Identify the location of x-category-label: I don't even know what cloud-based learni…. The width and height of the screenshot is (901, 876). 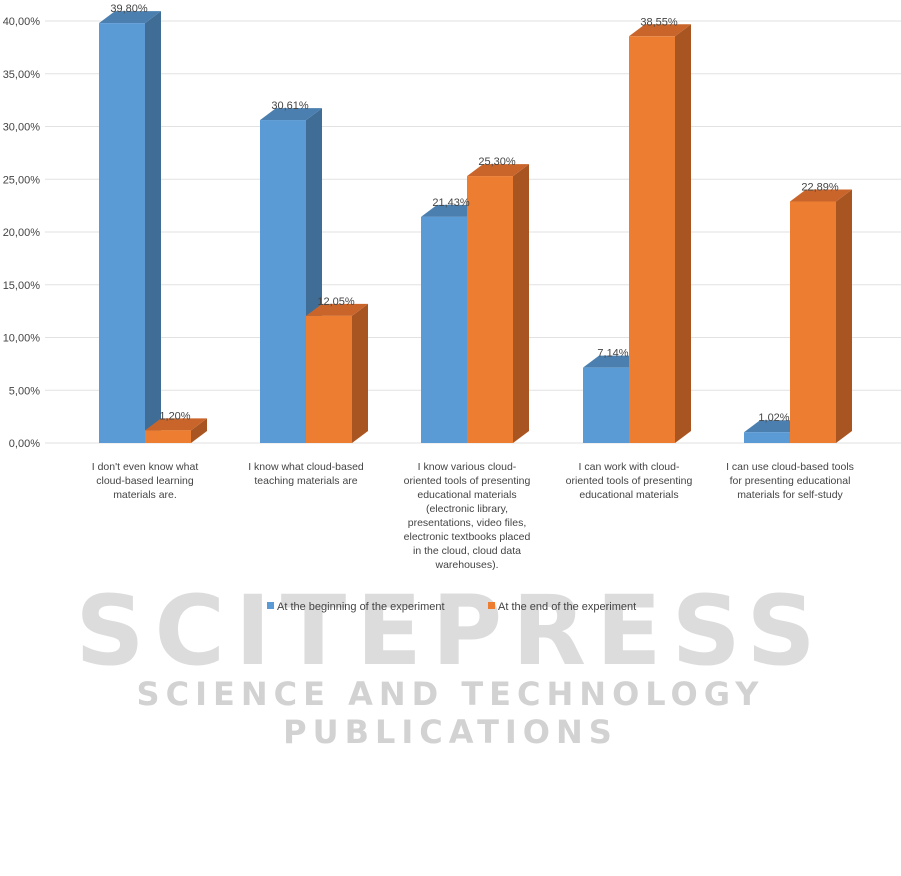
(145, 481).